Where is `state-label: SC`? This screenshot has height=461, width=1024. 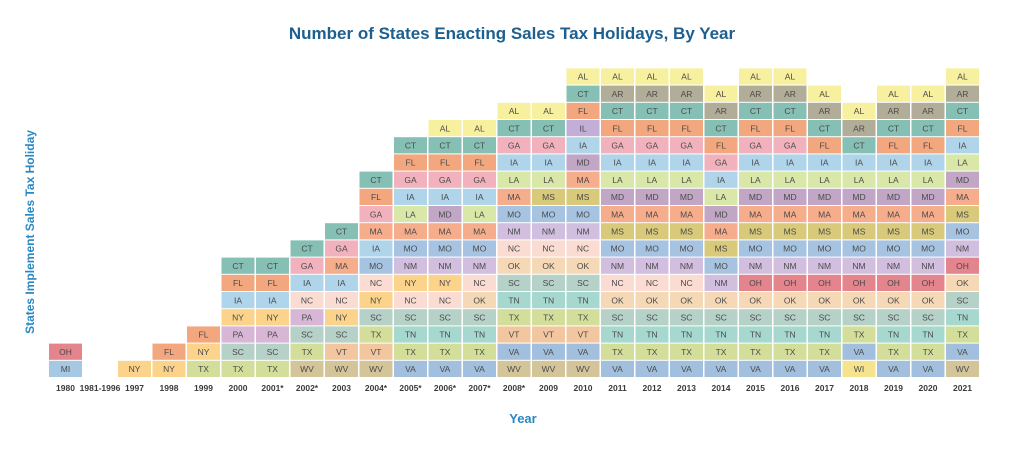 state-label: SC is located at coordinates (825, 318).